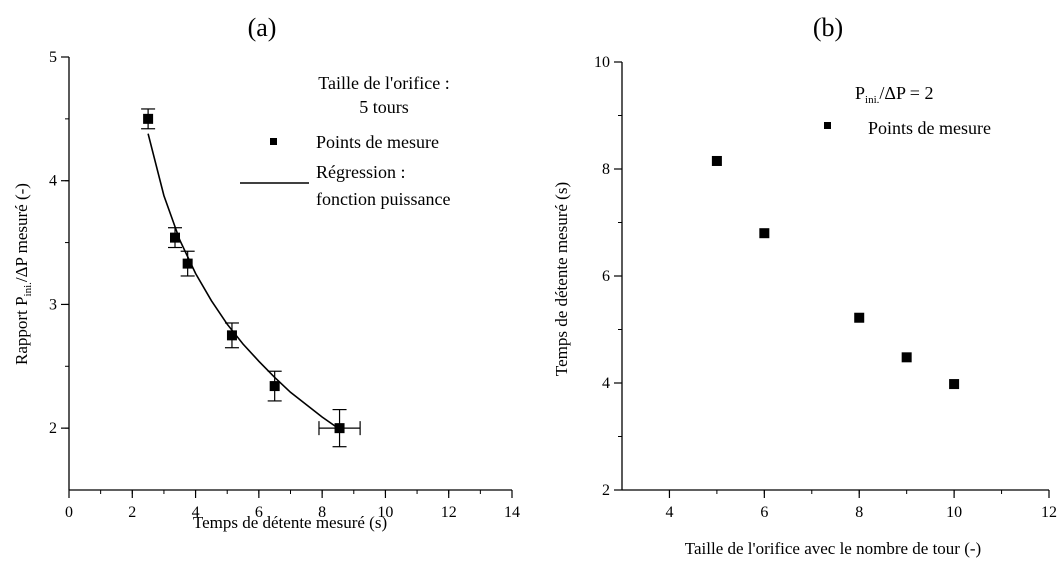 Image resolution: width=1064 pixels, height=562 pixels. Describe the element at coordinates (23, 274) in the screenshot. I see `panel-a-y-axis-title: Rapport Pini./ΔP mesuré (-)` at that location.